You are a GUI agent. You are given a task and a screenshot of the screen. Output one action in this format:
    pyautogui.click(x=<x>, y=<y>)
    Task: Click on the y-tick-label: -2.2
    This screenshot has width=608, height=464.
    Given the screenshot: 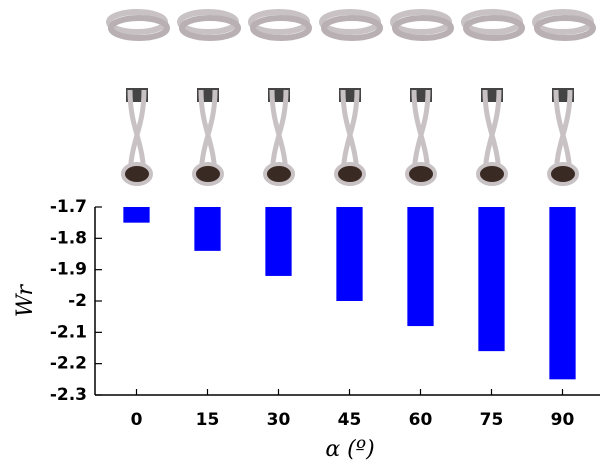 What is the action you would take?
    pyautogui.click(x=68, y=364)
    